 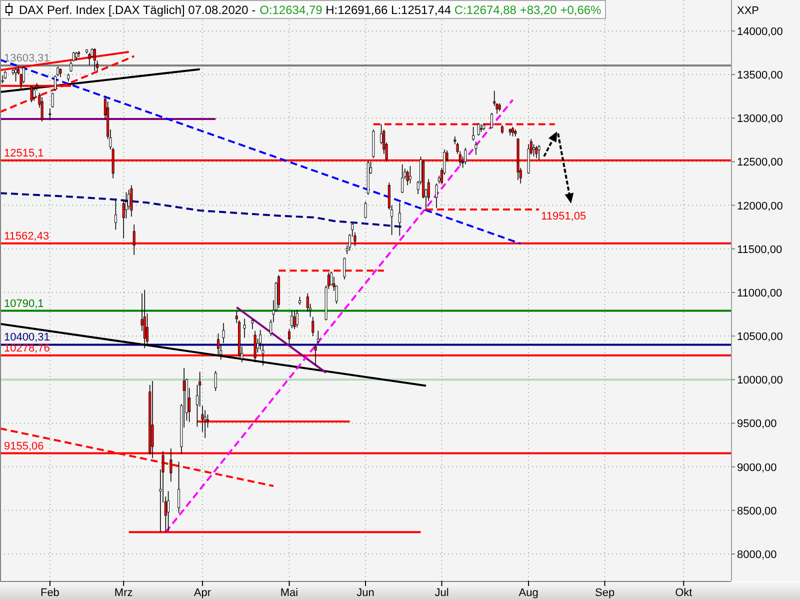 I want to click on y-tick-label: 13000,00, so click(x=760, y=119).